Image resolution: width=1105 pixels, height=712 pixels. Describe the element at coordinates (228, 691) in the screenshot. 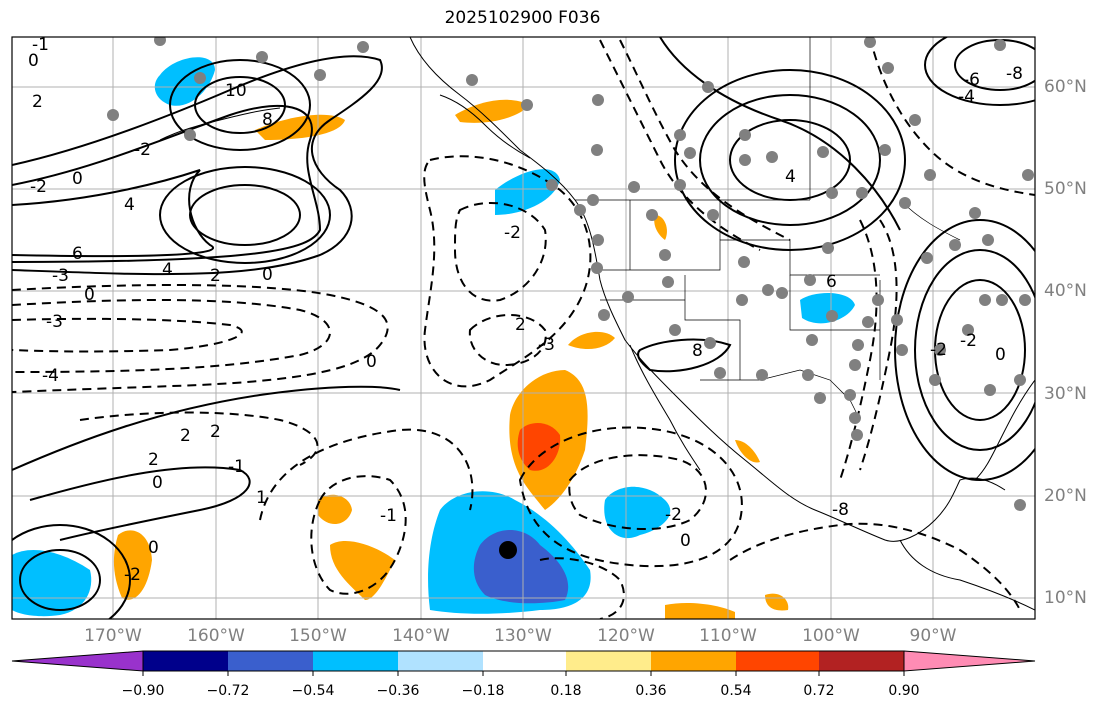

I see `colorbar-tick-label: −0.72` at that location.